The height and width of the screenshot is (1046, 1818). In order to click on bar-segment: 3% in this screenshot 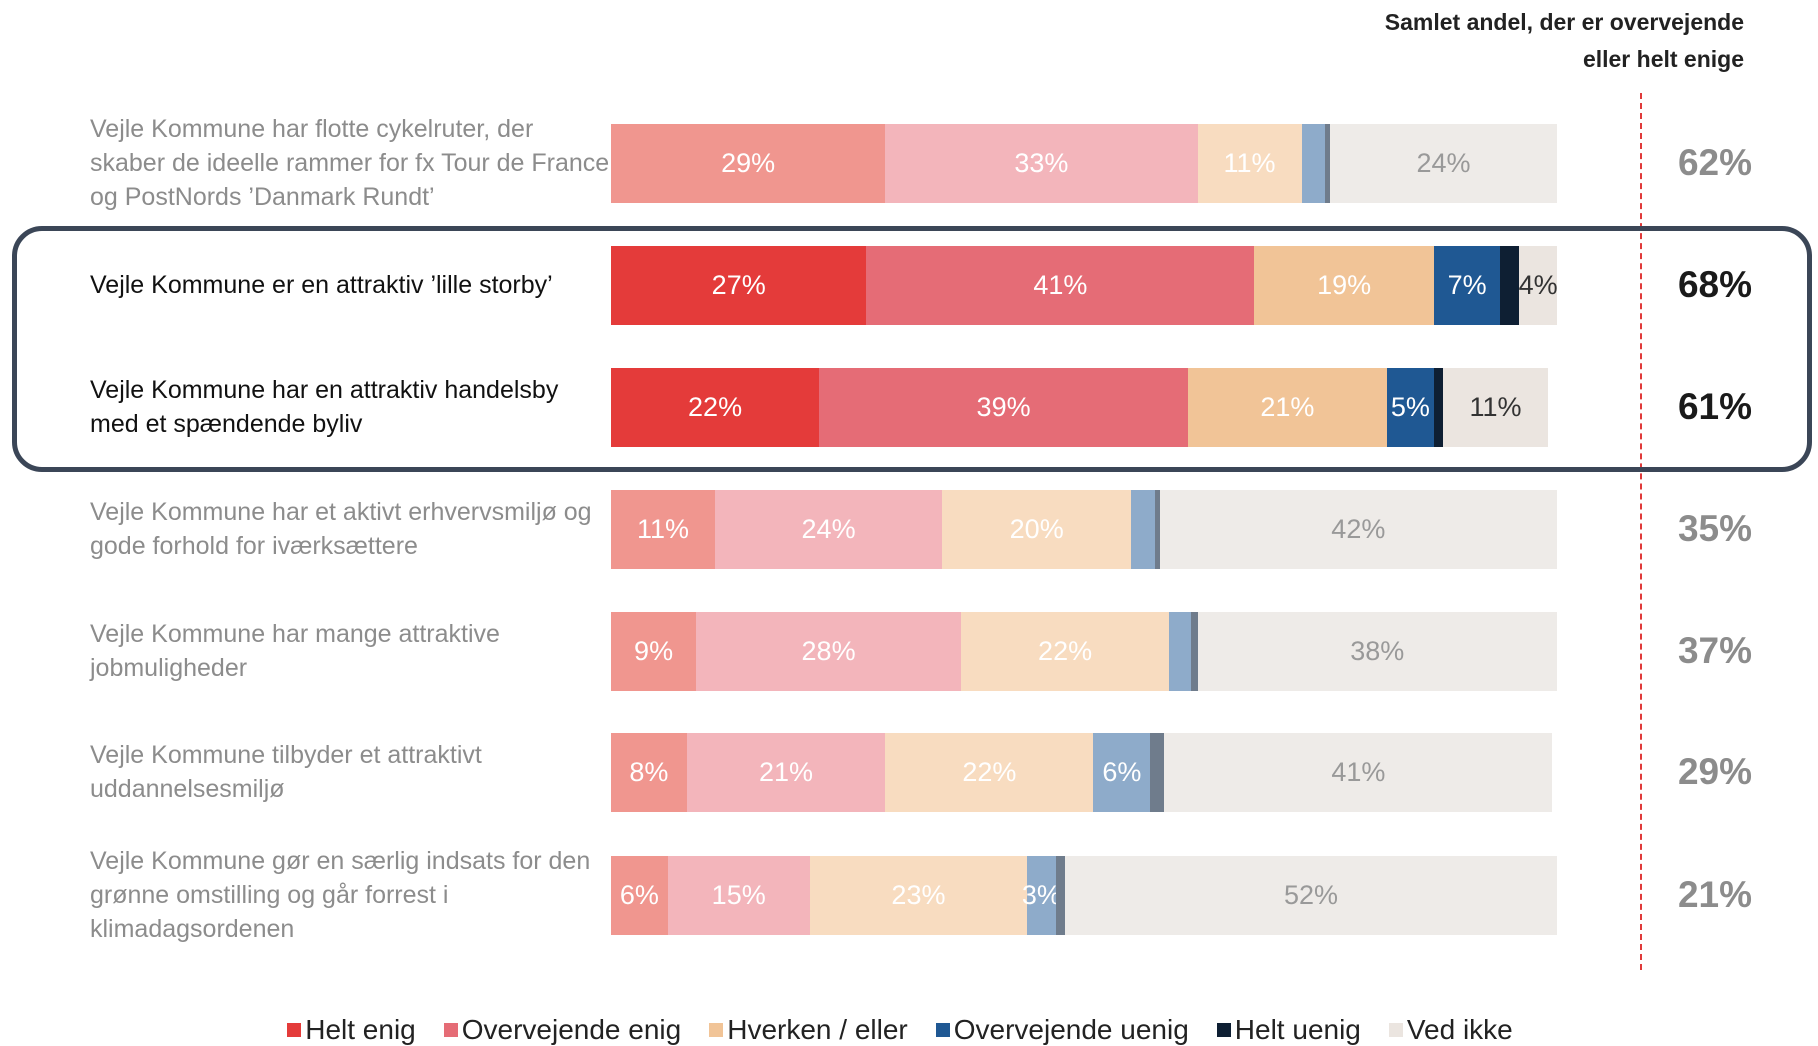, I will do `click(1041, 895)`.